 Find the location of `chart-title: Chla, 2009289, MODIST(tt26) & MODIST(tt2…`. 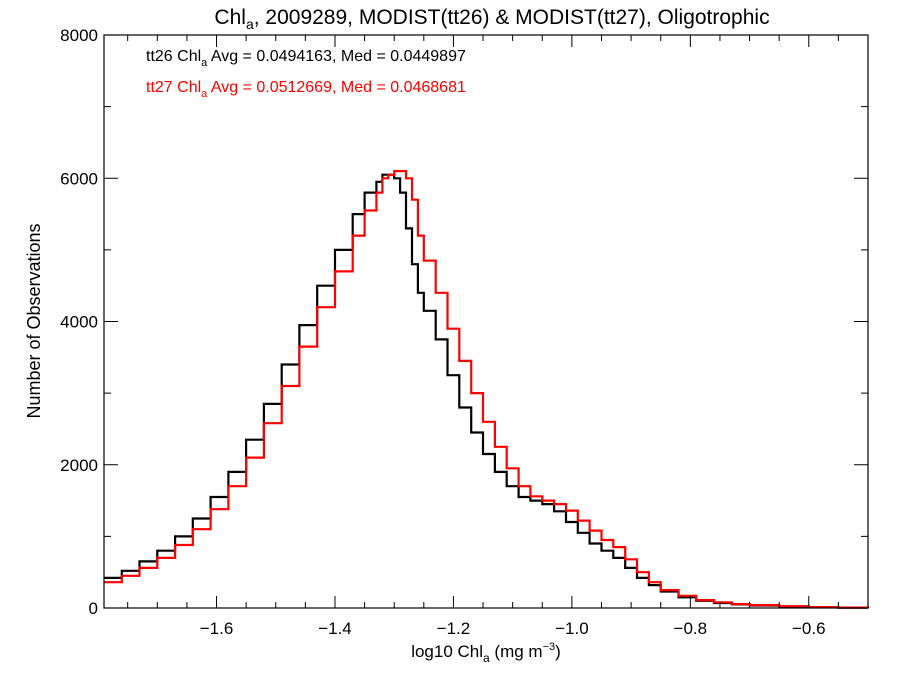

chart-title: Chla, 2009289, MODIST(tt26) & MODIST(tt2… is located at coordinates (491, 19).